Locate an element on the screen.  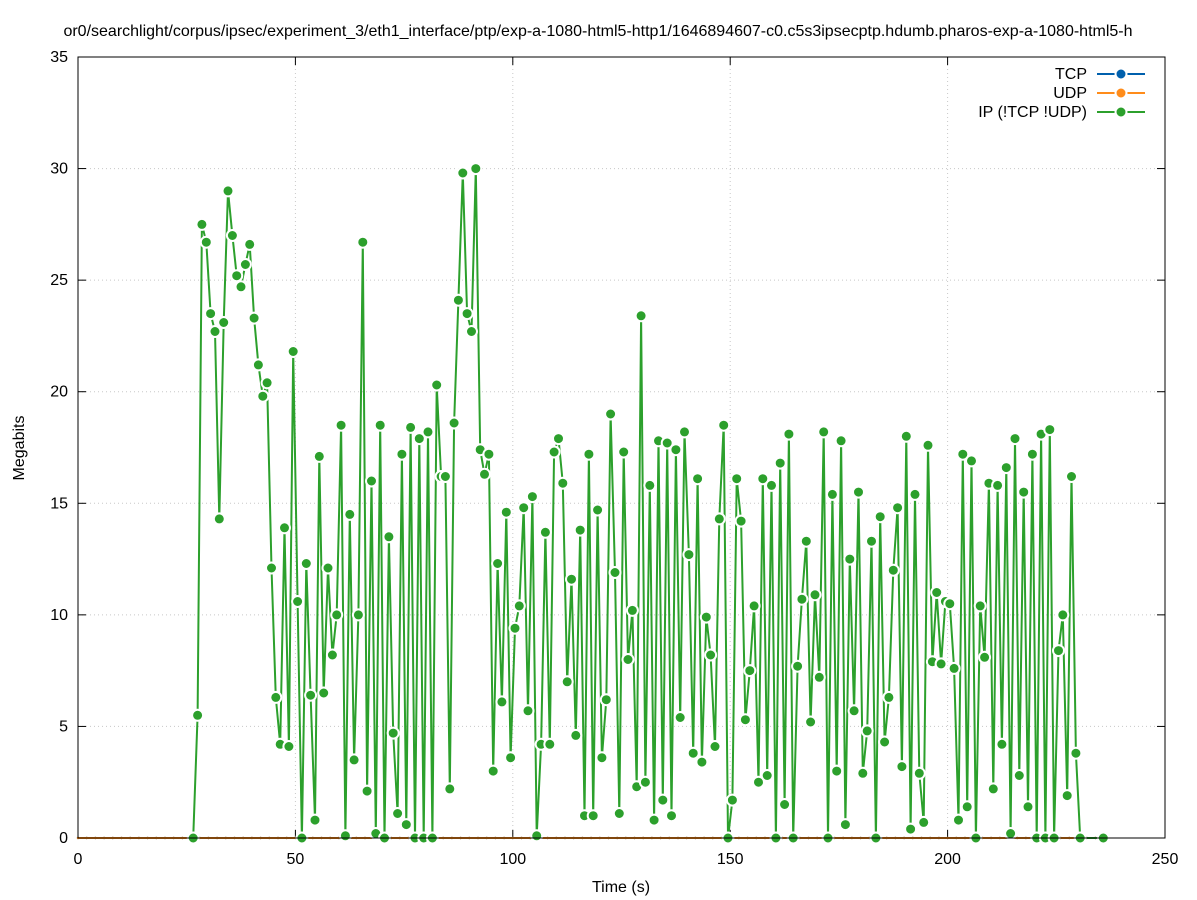
y-tick-label: 35 is located at coordinates (59, 57).